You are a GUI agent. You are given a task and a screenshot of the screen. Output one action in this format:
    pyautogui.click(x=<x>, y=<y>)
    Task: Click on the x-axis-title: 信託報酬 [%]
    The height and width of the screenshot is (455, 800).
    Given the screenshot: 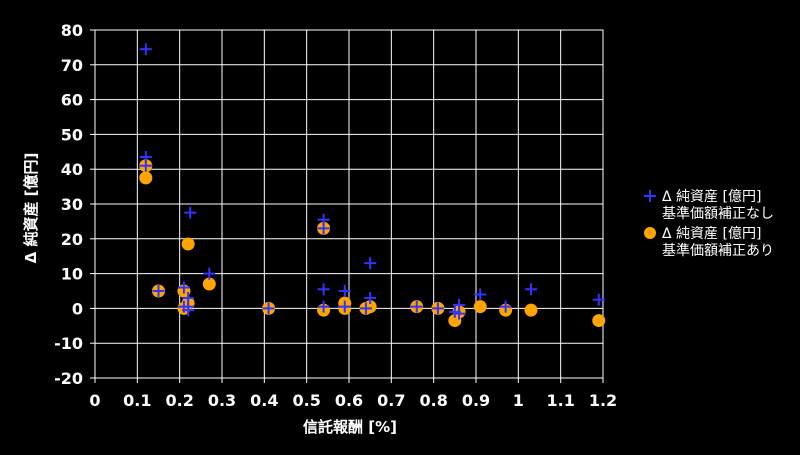 What is the action you would take?
    pyautogui.click(x=350, y=427)
    